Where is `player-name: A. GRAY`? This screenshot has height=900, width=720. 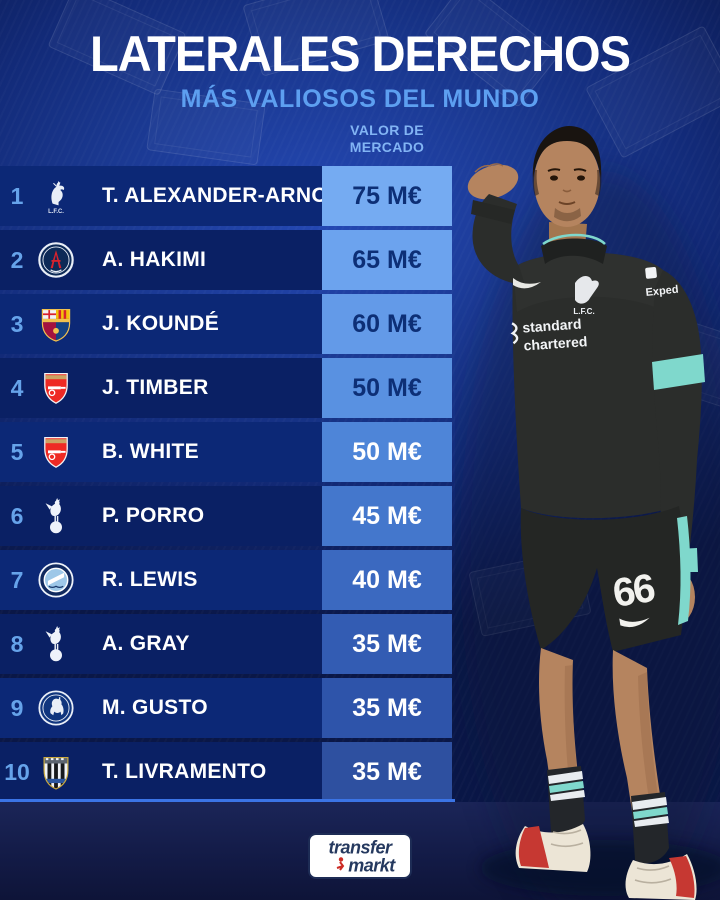 player-name: A. GRAY is located at coordinates (146, 643).